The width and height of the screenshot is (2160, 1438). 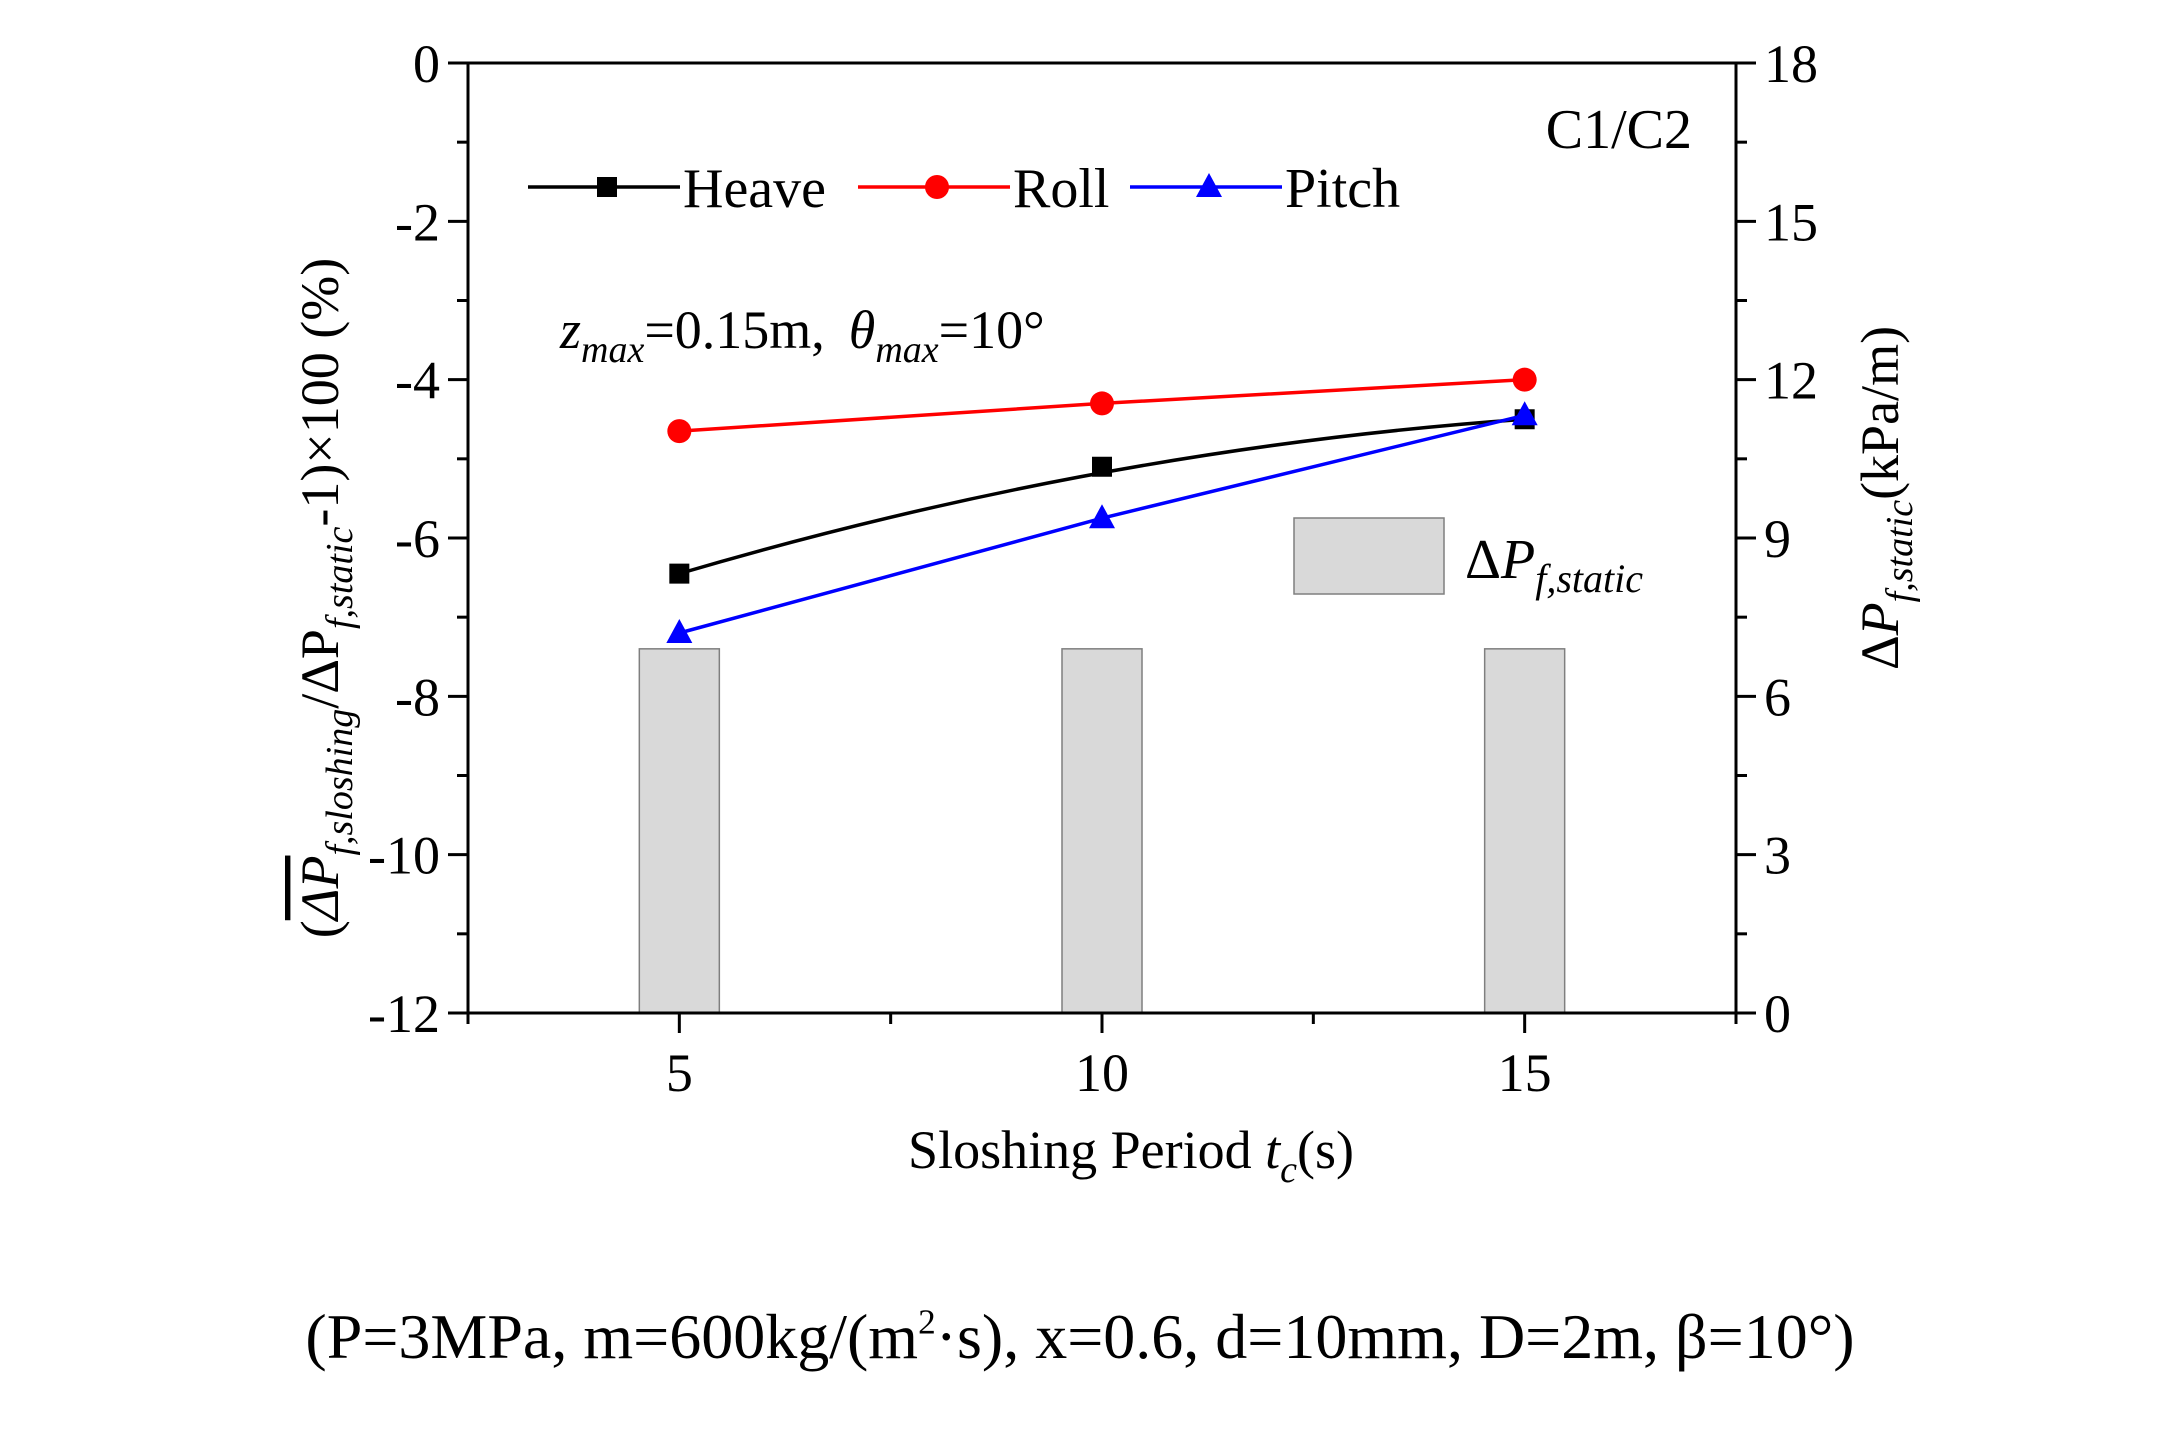 I want to click on condition-annotation: zmax=0.15m, θmax=10°, so click(x=802, y=335).